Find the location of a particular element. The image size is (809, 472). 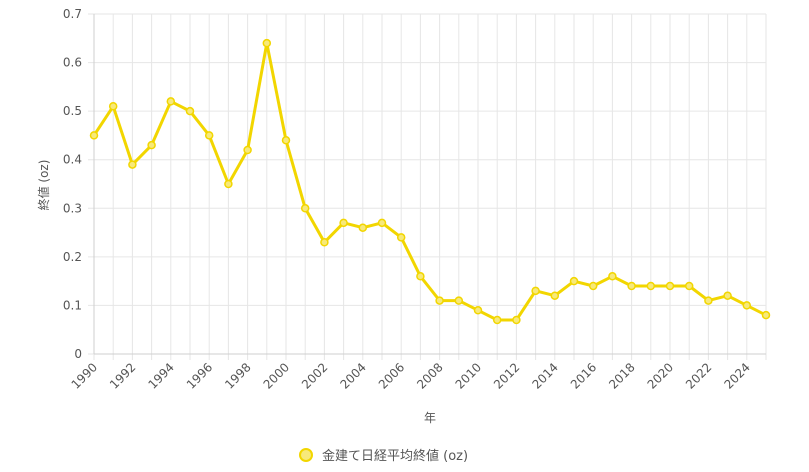

y-tick-label: 0.3 is located at coordinates (72, 208).